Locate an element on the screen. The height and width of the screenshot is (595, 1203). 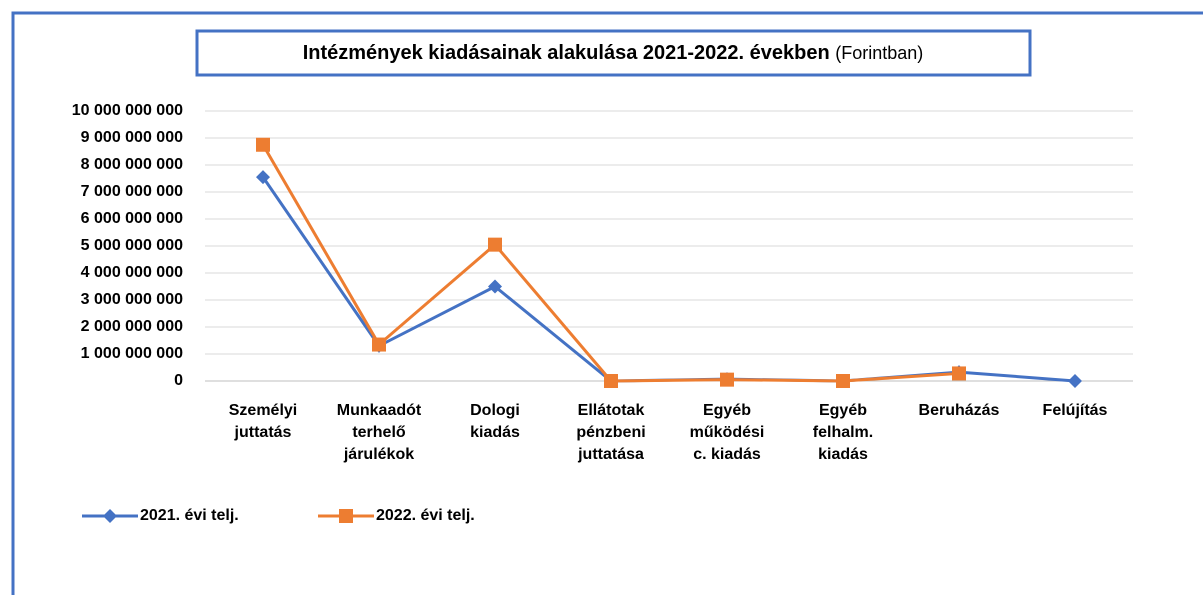
y-tick-label: 1 000 000 000 is located at coordinates (132, 353).